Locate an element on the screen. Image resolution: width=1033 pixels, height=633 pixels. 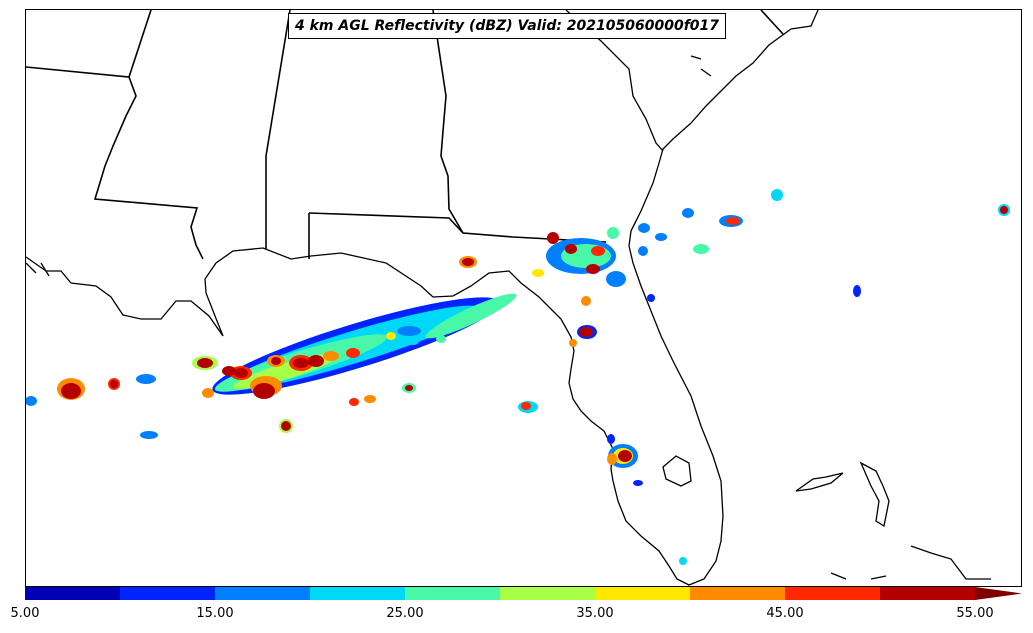
colorbar-tick-label: 25.00 is located at coordinates (404, 613).